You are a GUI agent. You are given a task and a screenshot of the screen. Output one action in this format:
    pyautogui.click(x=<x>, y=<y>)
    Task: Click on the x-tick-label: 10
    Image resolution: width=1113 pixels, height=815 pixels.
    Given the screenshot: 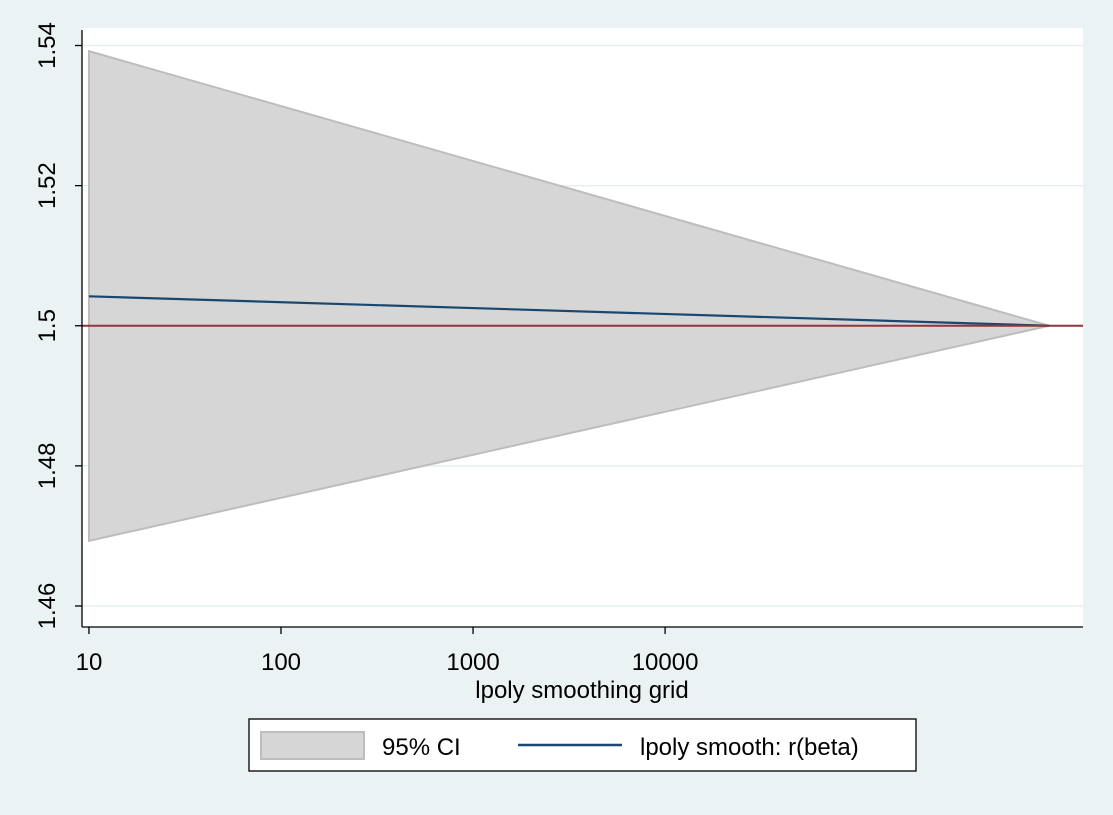 What is the action you would take?
    pyautogui.click(x=89, y=662)
    